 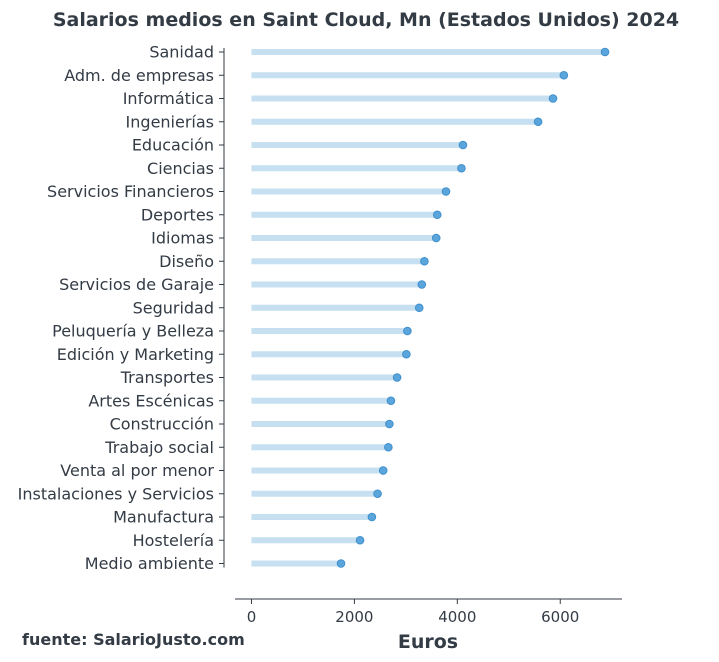 What do you see at coordinates (133, 639) in the screenshot?
I see `source-note: fuente: SalarioJusto.com` at bounding box center [133, 639].